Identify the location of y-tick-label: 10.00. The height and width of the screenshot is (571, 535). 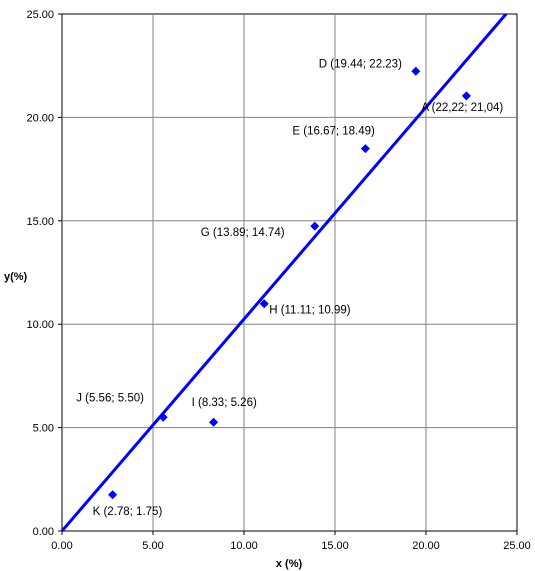
(40, 325).